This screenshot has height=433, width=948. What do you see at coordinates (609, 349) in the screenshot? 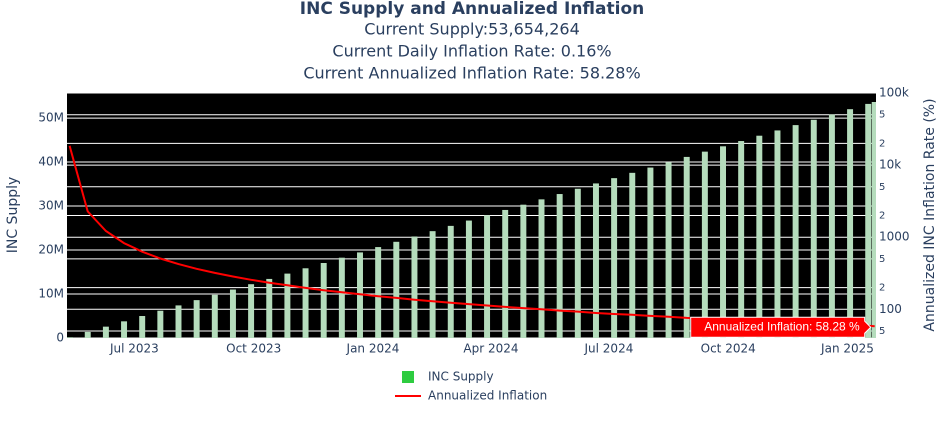
I see `x-tick-label: Jul 2024` at bounding box center [609, 349].